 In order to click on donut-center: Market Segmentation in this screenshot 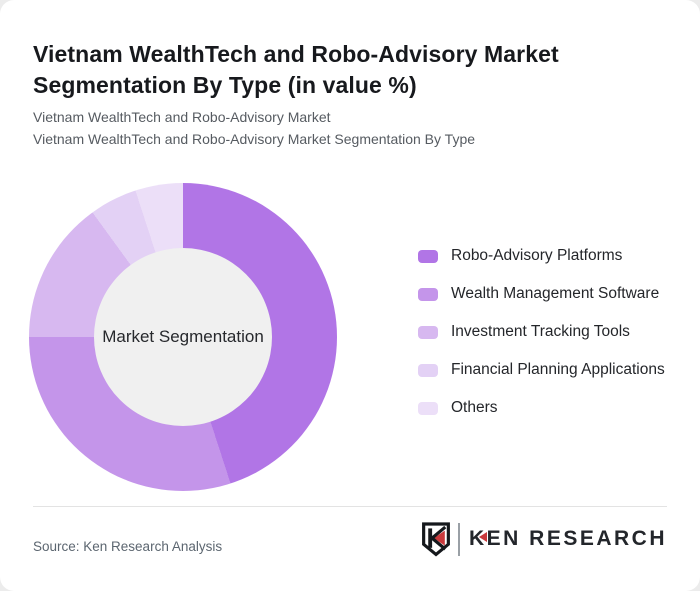, I will do `click(183, 337)`.